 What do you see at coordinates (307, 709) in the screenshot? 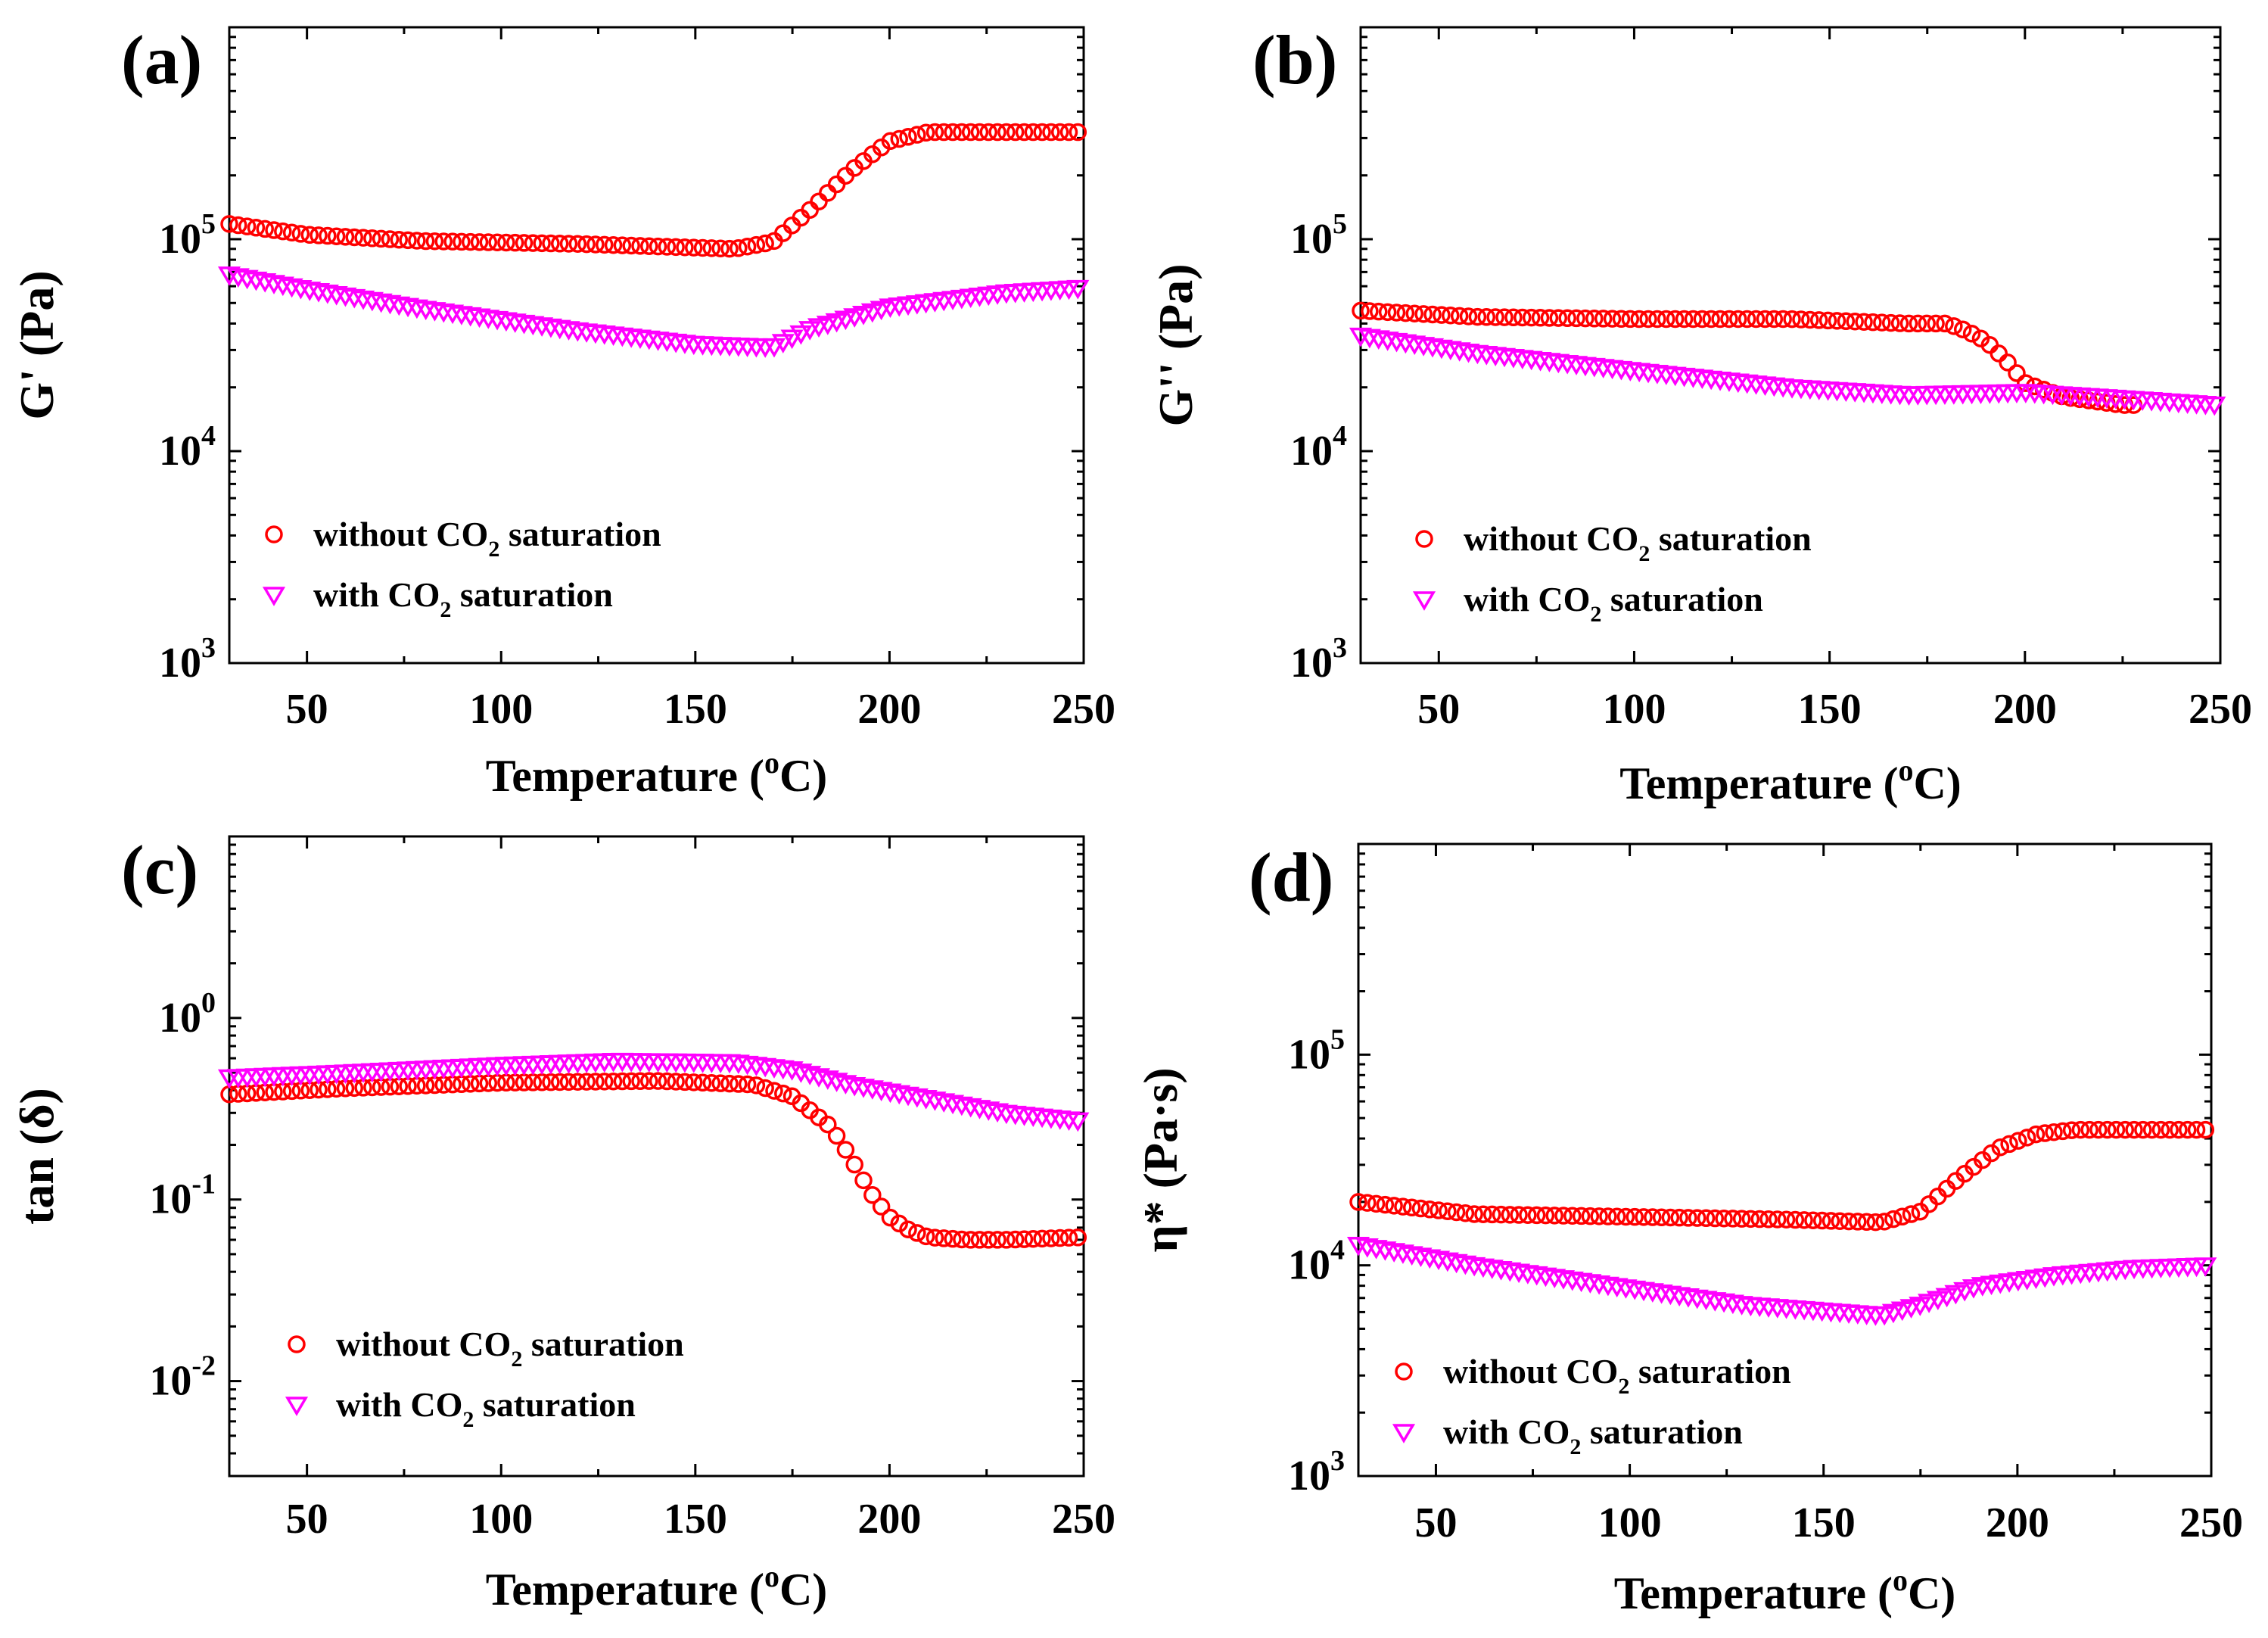
I see `x-tick-label: 50` at bounding box center [307, 709].